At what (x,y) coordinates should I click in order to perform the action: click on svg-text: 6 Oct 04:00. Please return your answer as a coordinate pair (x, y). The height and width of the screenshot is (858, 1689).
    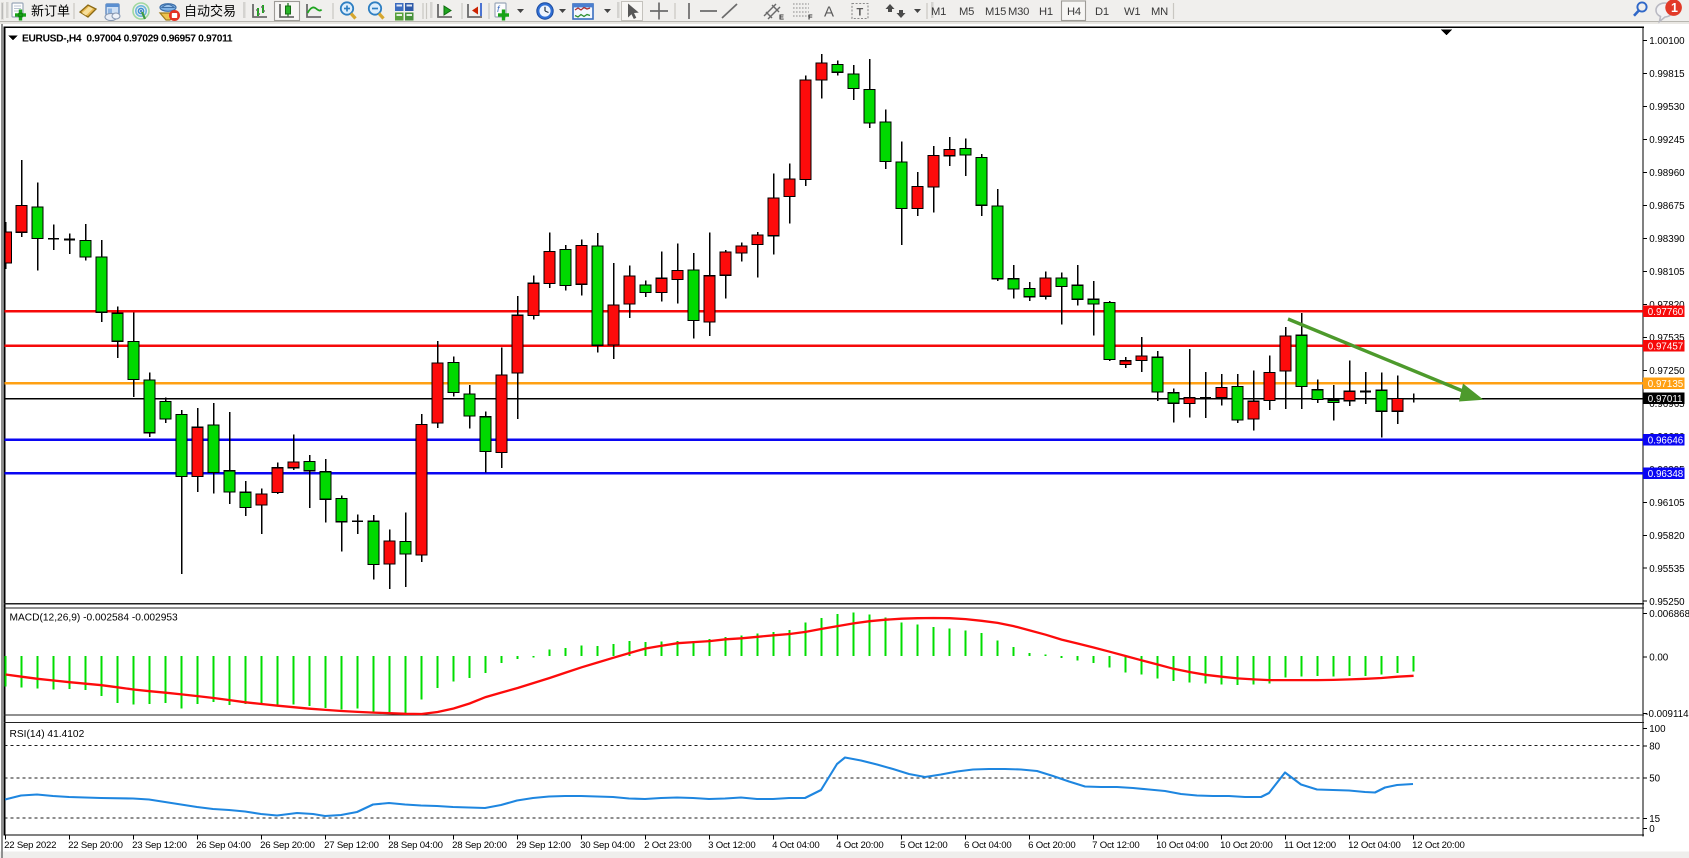
    Looking at the image, I should click on (987, 845).